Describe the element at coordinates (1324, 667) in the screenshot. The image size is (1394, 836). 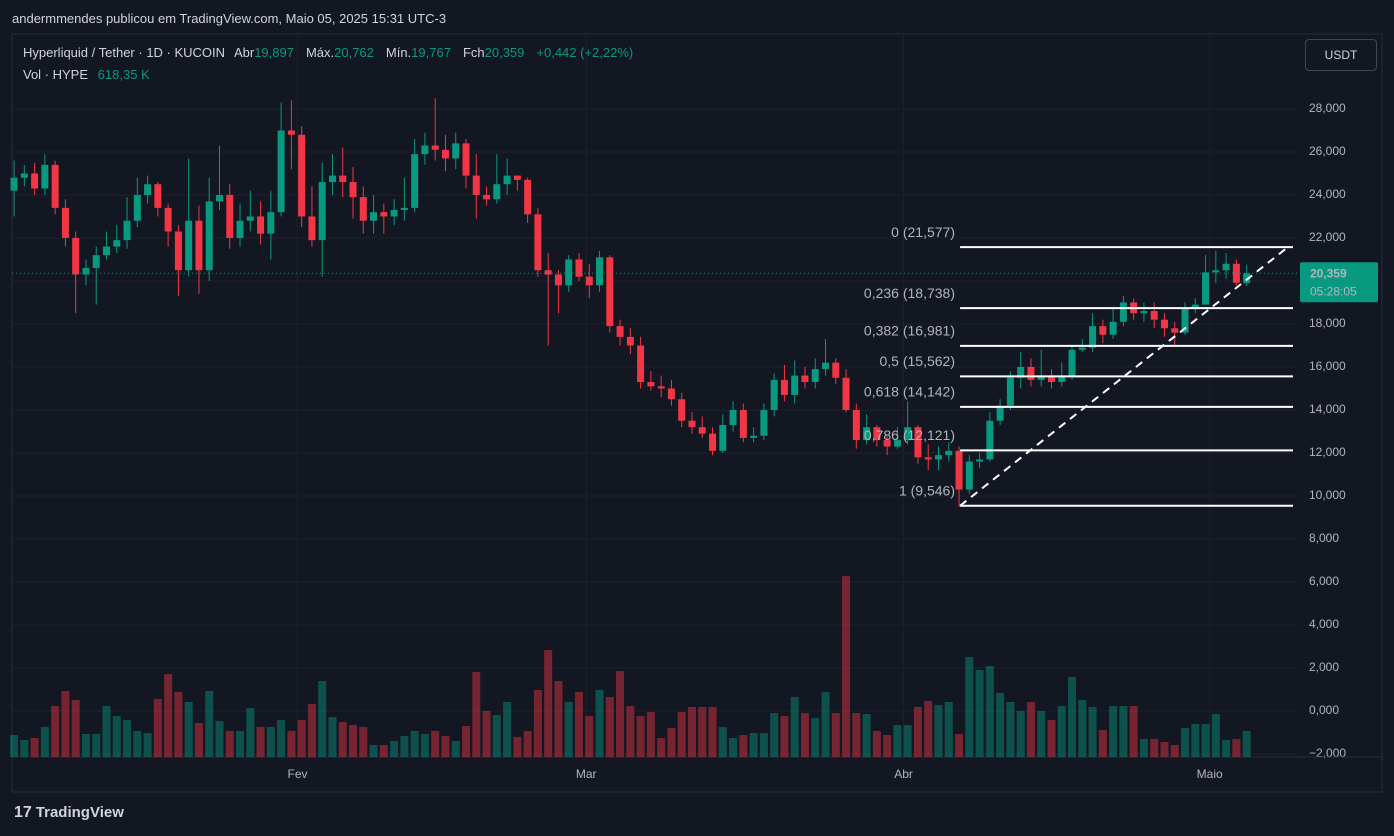
I see `y-tick-label: 2,000` at that location.